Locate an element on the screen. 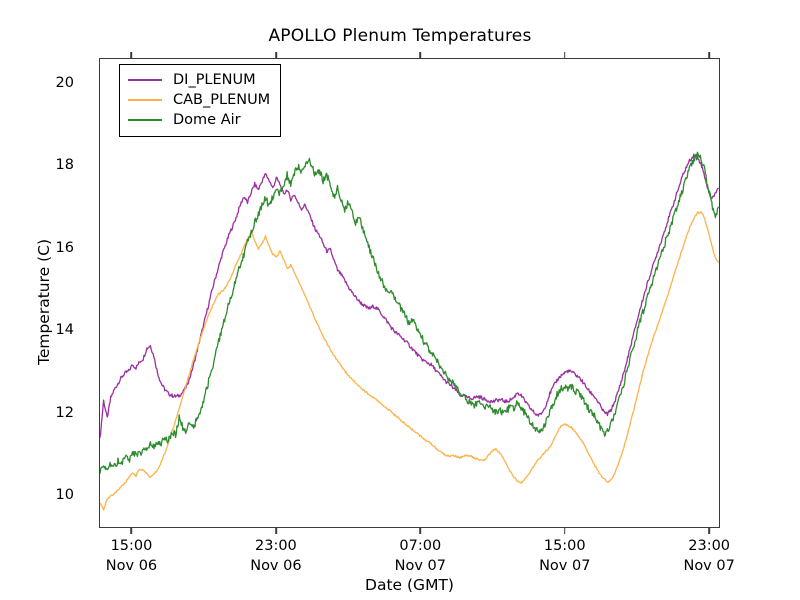 The width and height of the screenshot is (800, 600). x-tick-label: 23:00 Nov 07 is located at coordinates (709, 556).